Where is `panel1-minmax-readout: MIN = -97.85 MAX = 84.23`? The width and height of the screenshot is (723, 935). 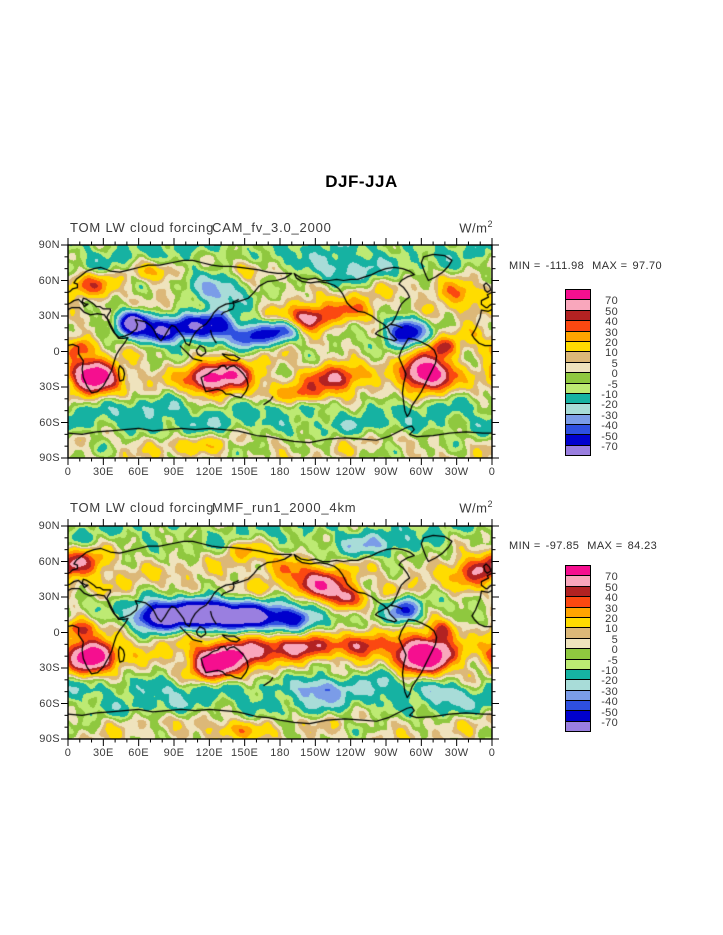 panel1-minmax-readout: MIN = -97.85 MAX = 84.23 is located at coordinates (587, 546).